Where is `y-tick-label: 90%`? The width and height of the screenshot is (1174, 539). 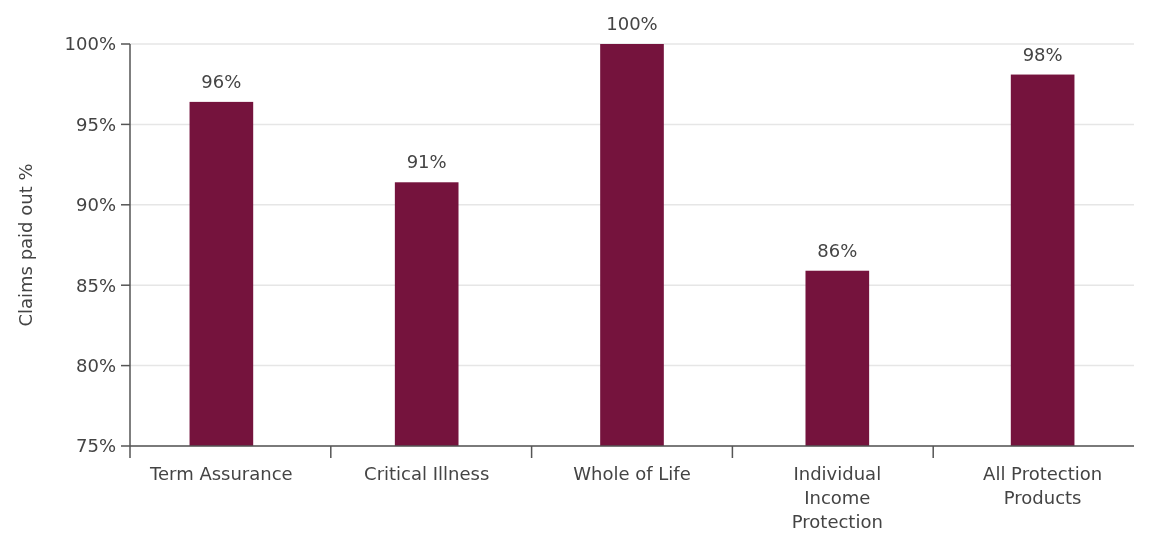 y-tick-label: 90% is located at coordinates (95, 205).